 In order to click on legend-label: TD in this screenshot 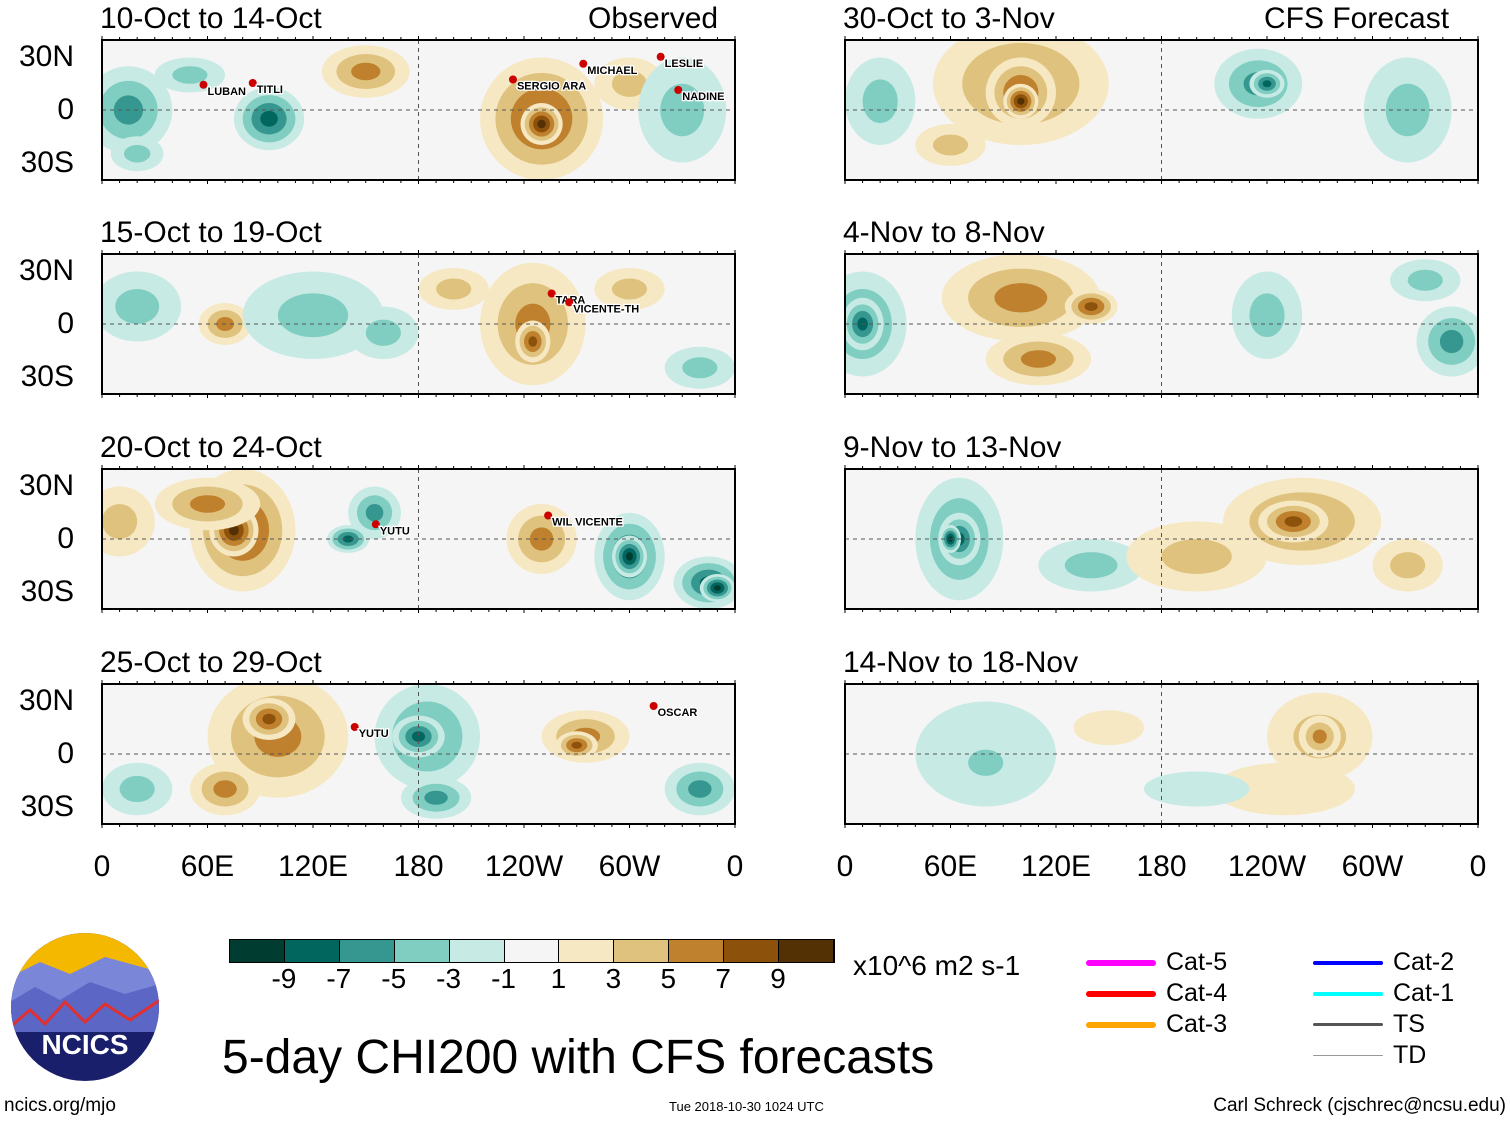, I will do `click(1410, 1055)`.